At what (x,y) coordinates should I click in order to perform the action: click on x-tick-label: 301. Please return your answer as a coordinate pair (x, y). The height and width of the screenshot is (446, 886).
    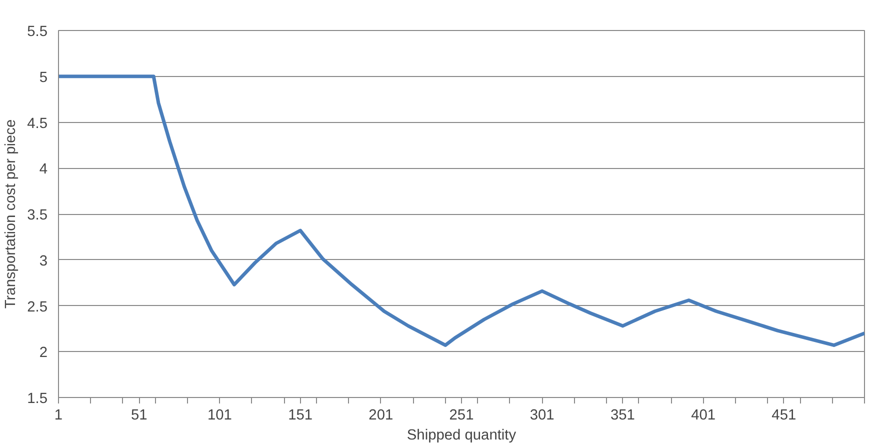
    Looking at the image, I should click on (542, 416).